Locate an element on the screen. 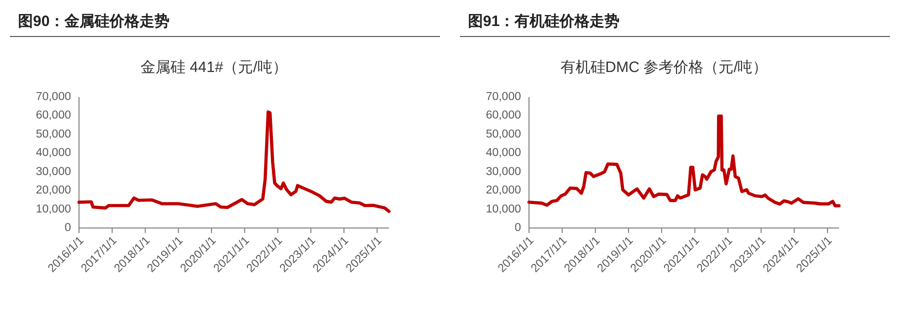 The image size is (900, 323). chart-title: 图90：金属硅价格走势 is located at coordinates (225, 24).